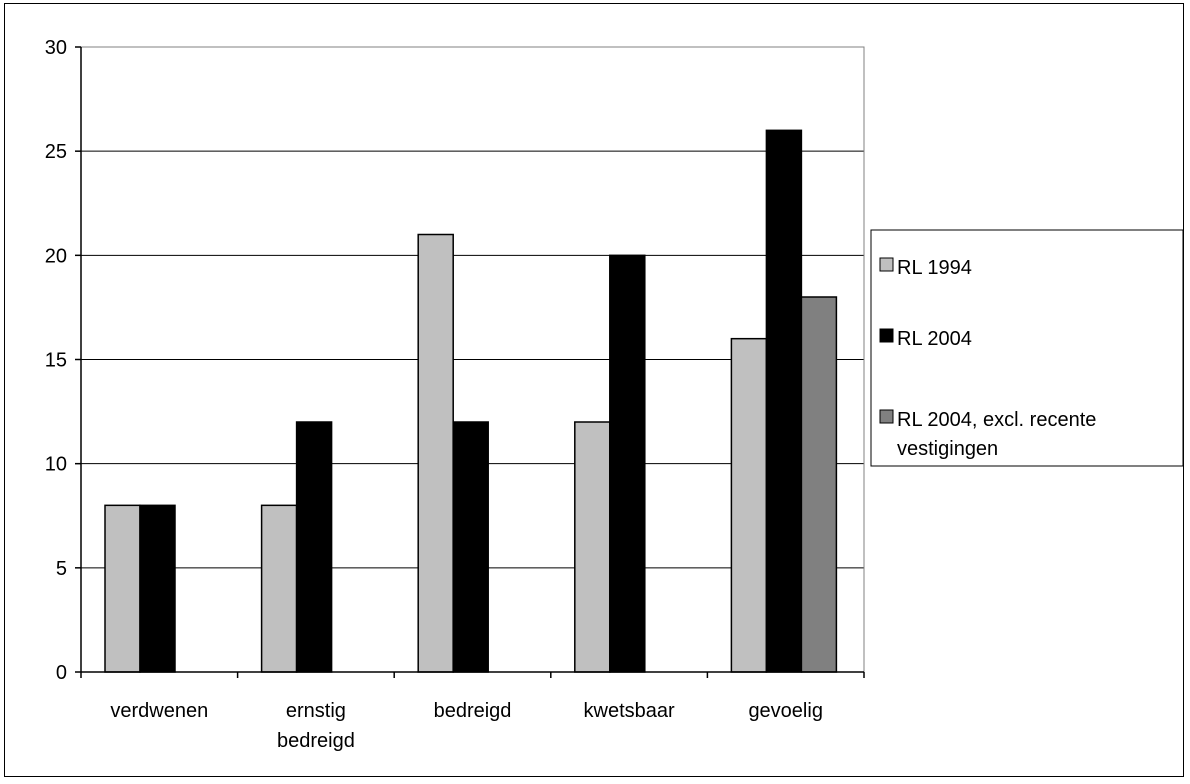 This screenshot has height=784, width=1190. I want to click on legend-label: RL 1994, so click(934, 268).